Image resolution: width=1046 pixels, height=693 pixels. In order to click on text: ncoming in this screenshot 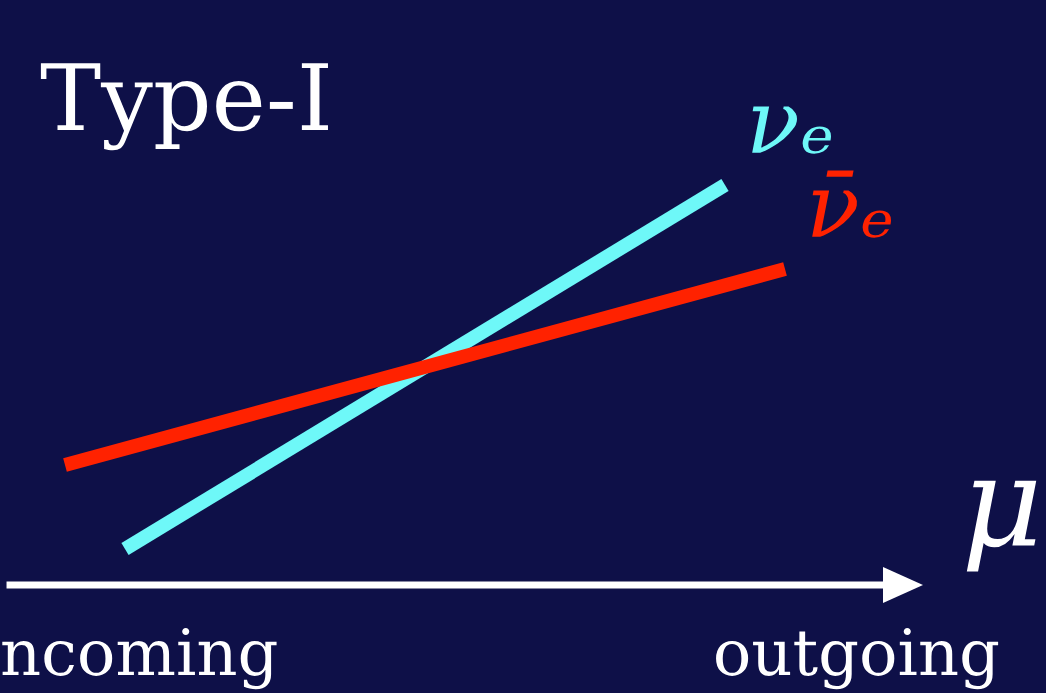, I will do `click(139, 658)`.